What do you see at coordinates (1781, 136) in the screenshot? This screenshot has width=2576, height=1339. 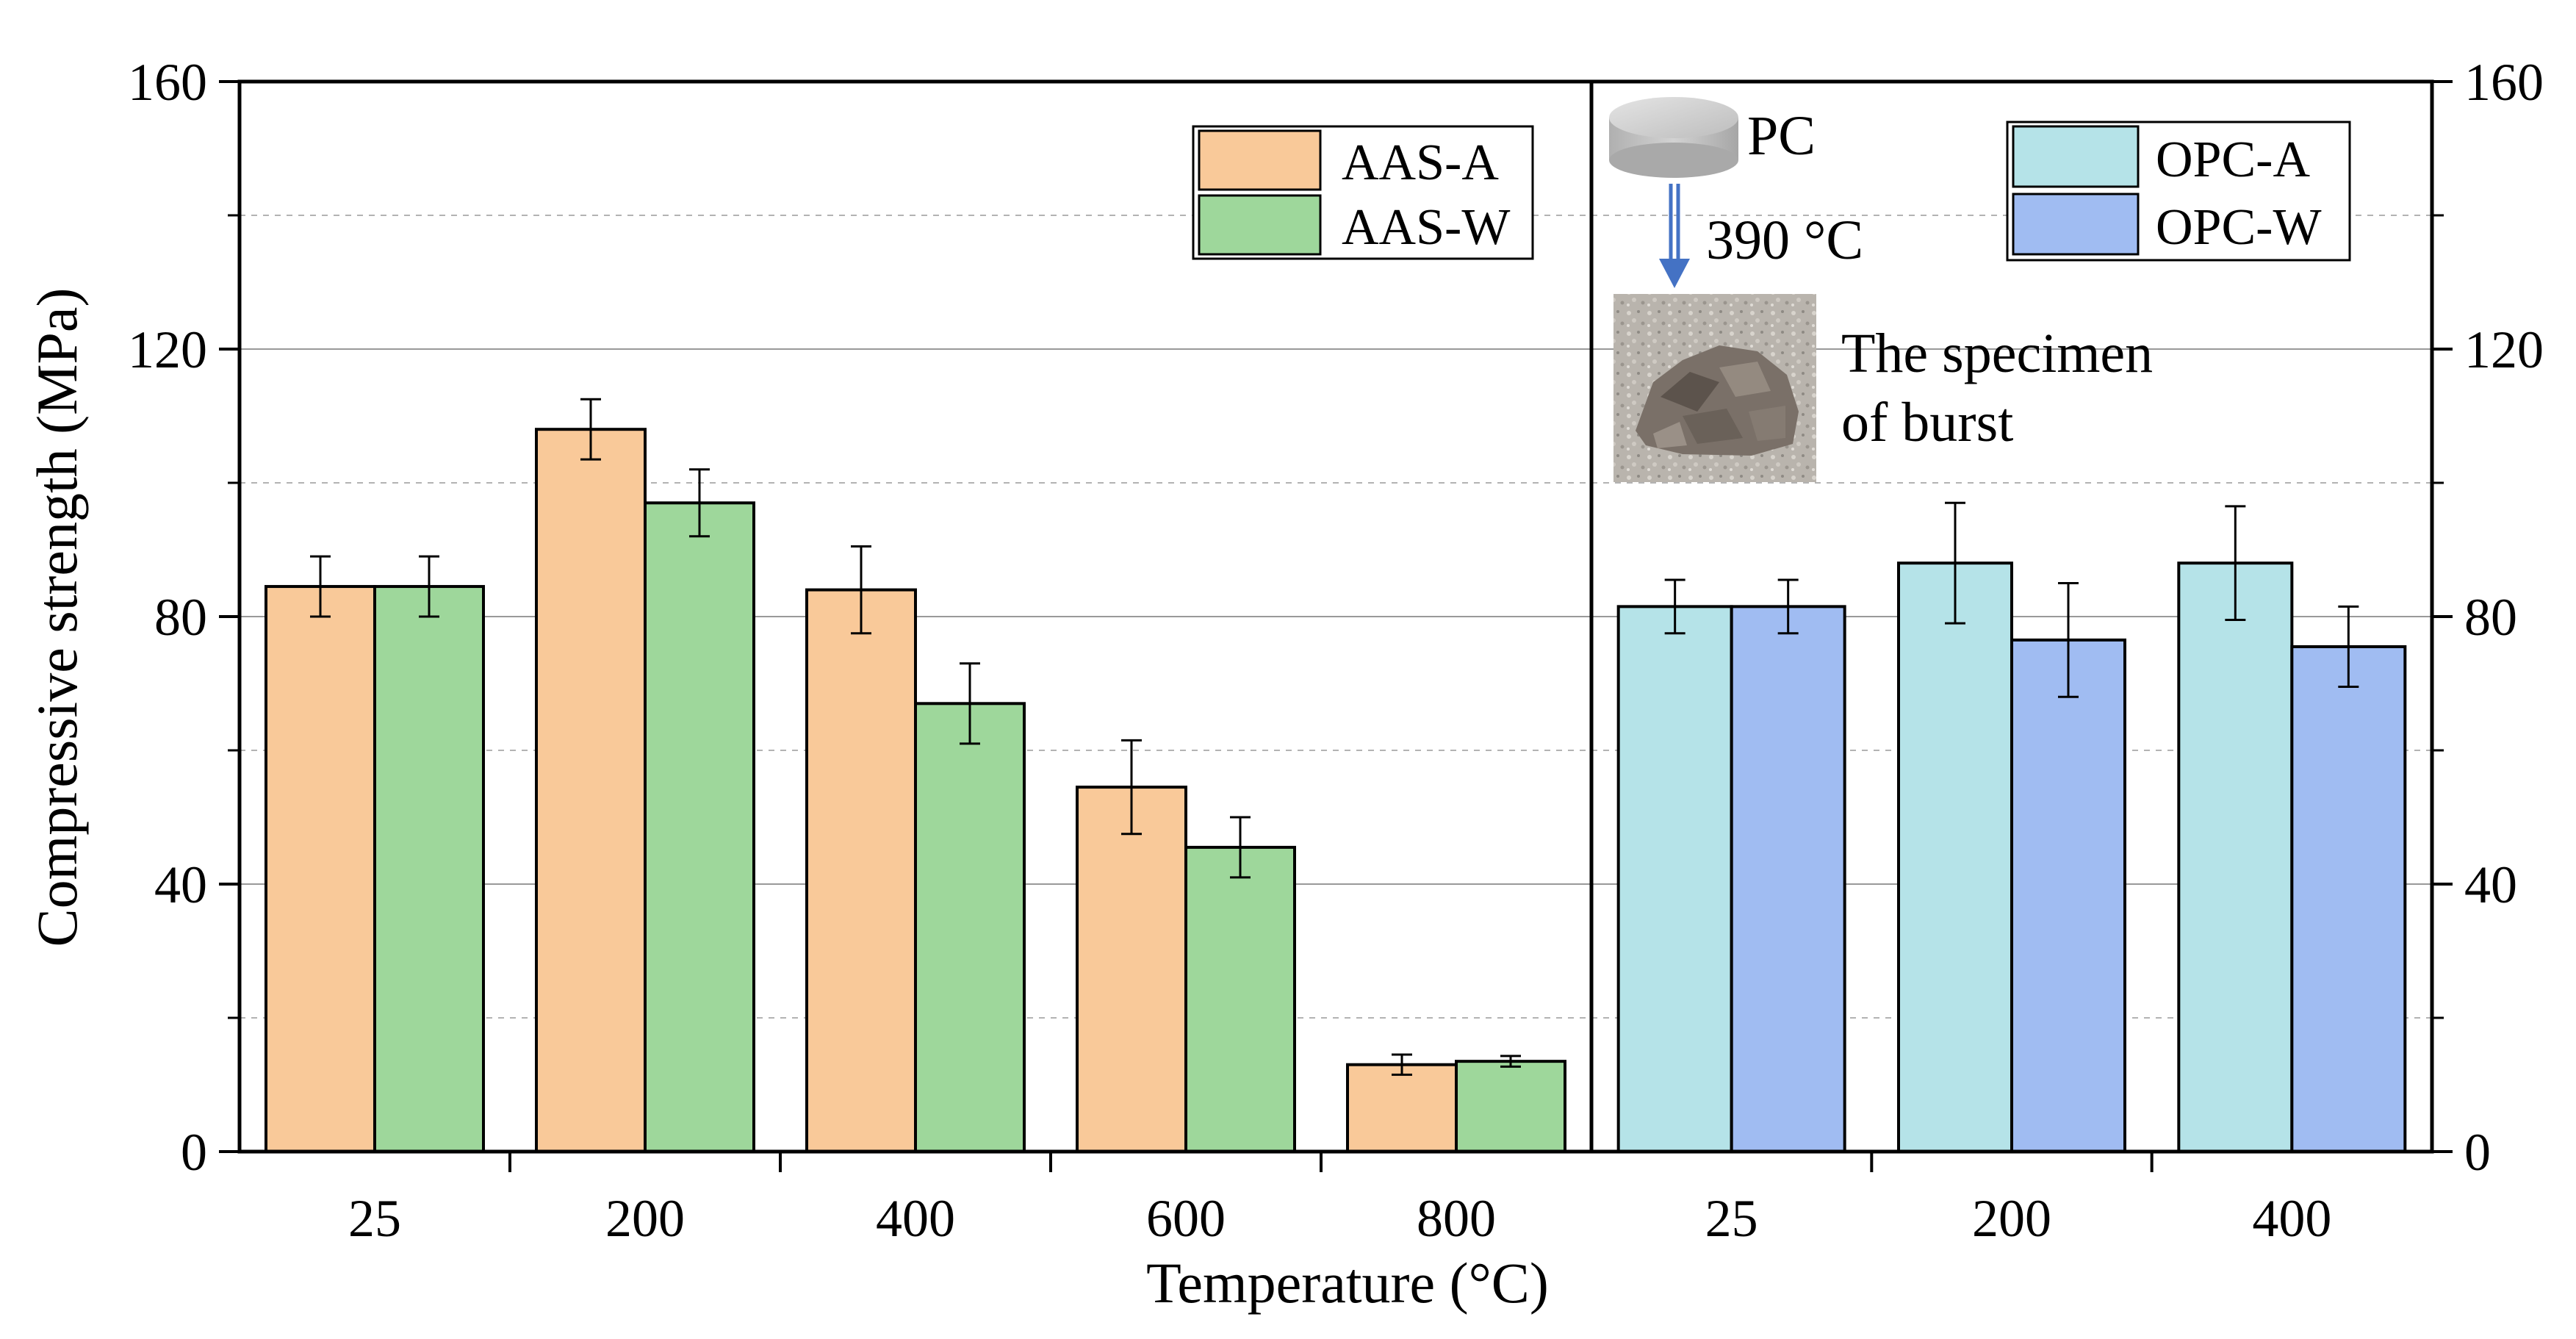 I see `pc-label: PC` at bounding box center [1781, 136].